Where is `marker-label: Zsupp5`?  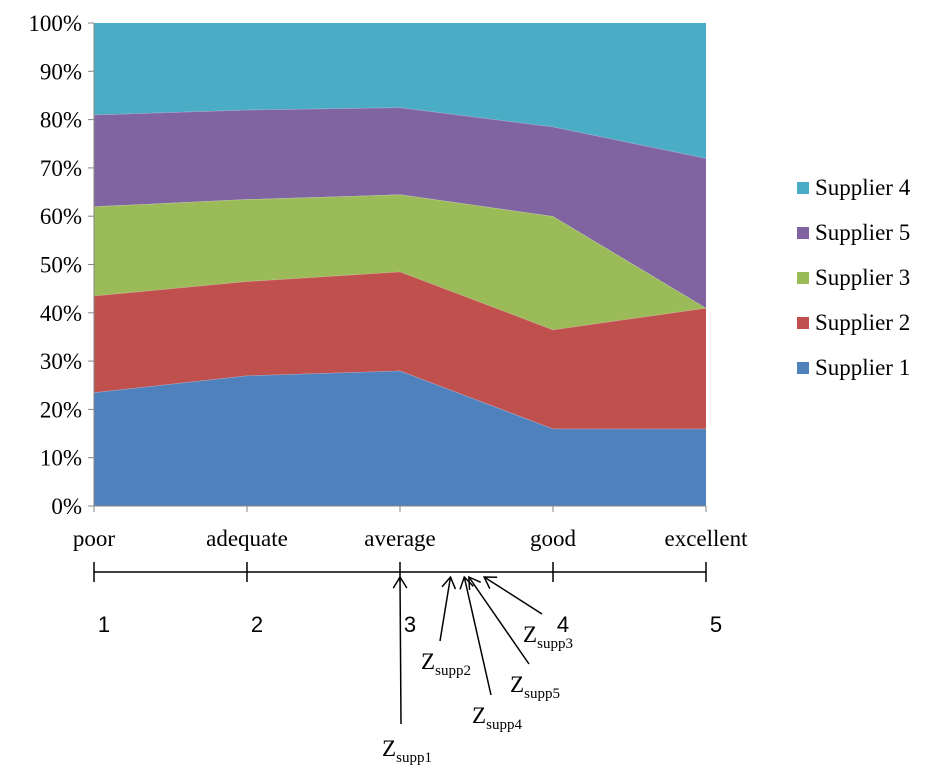 marker-label: Zsupp5 is located at coordinates (535, 687).